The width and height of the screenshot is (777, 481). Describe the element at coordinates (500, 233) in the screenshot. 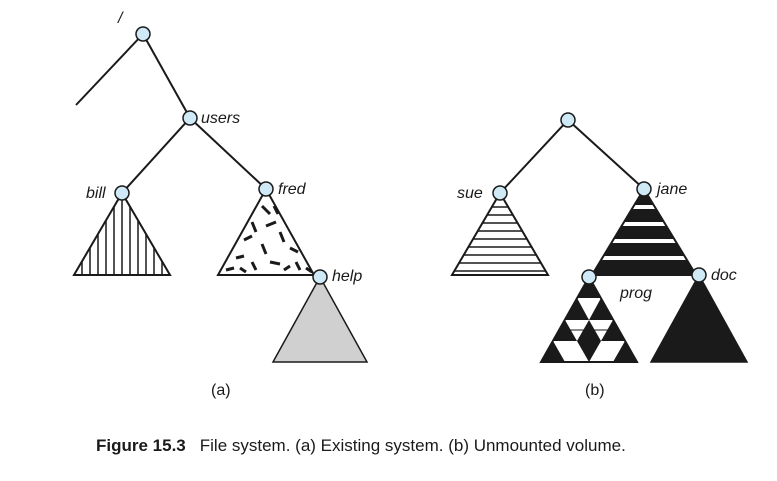

I see `sue-subtree` at that location.